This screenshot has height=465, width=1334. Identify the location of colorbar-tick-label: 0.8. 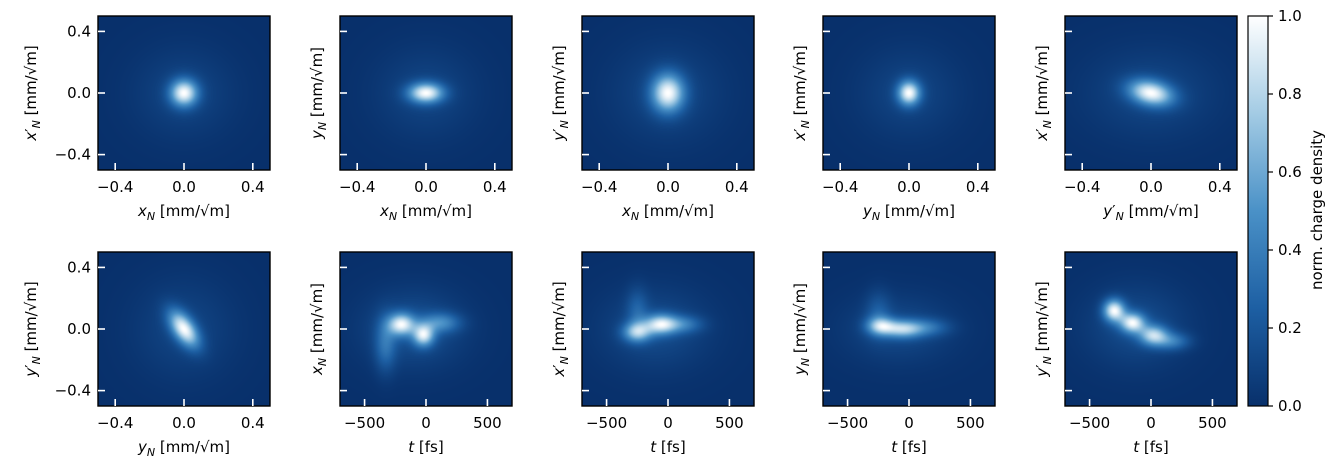
(1290, 94).